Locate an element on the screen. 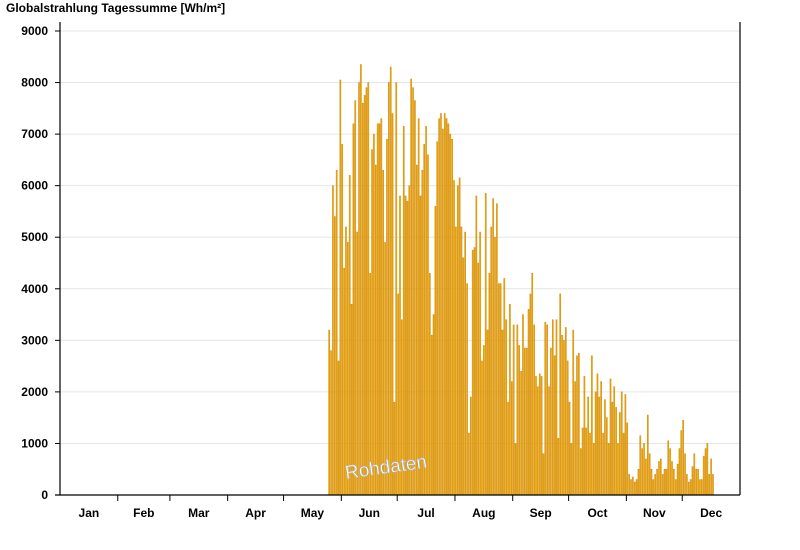 The image size is (800, 550). y-tick-label: 9000 is located at coordinates (34, 31).